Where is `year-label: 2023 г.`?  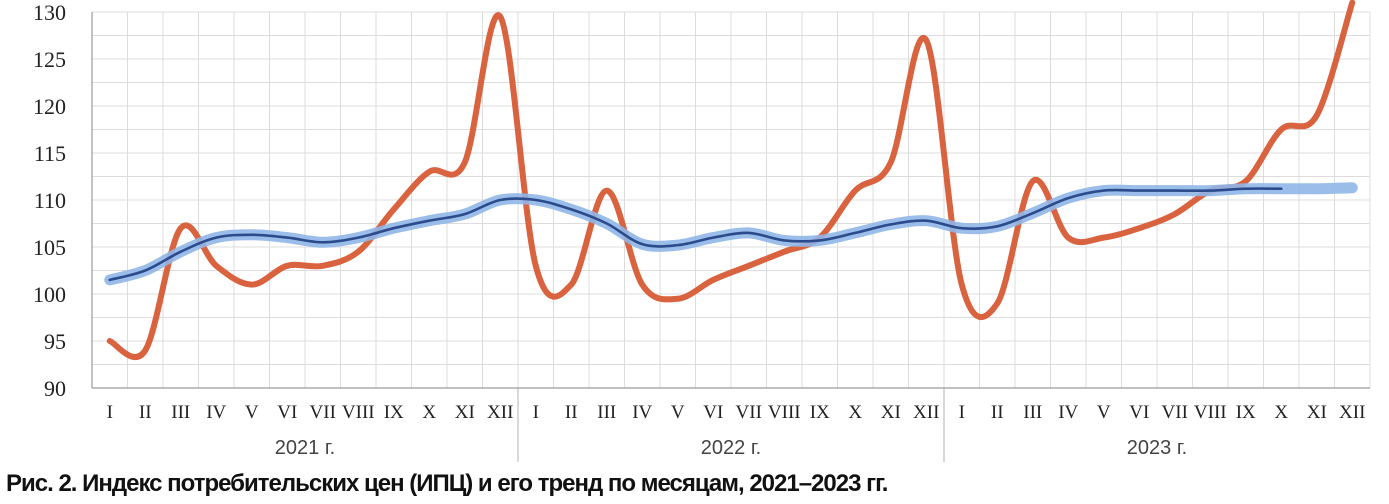 year-label: 2023 г. is located at coordinates (1157, 448).